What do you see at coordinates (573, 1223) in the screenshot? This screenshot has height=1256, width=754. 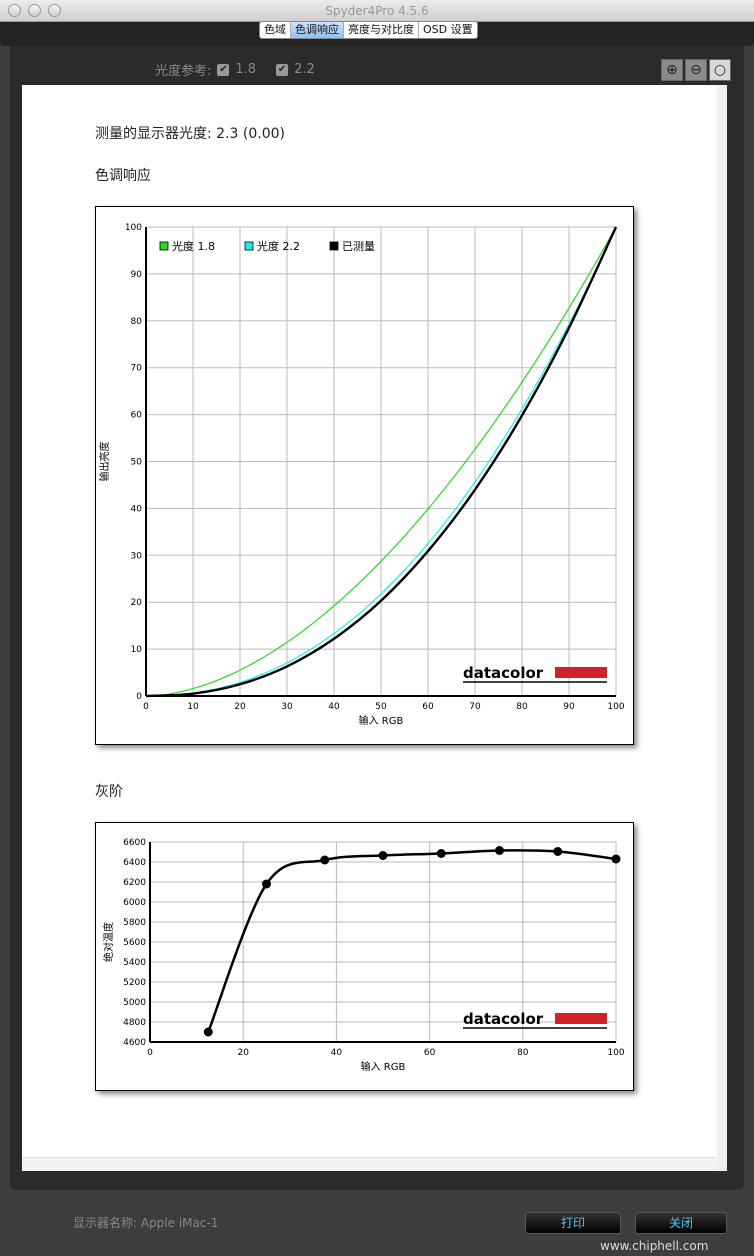 I see `print-button: 打印` at bounding box center [573, 1223].